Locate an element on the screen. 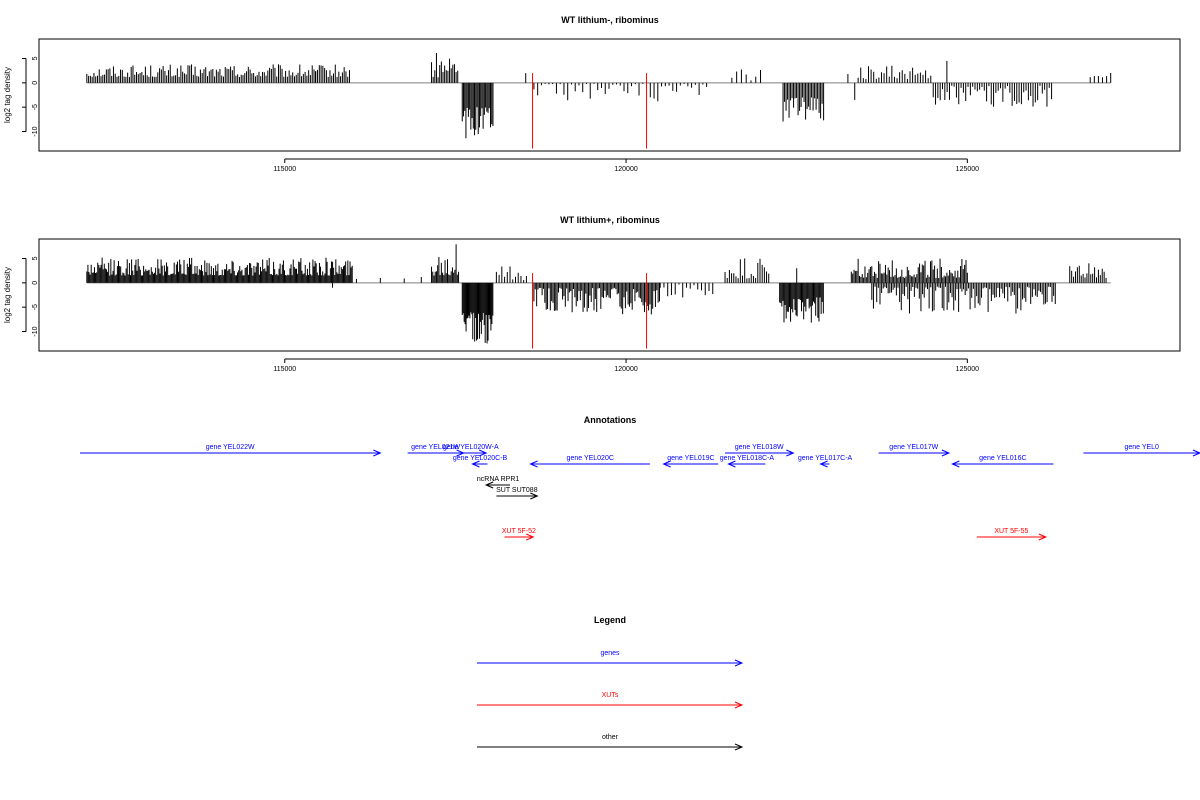 Image resolution: width=1200 pixels, height=800 pixels. annotation-feature: gene YEL020C-B is located at coordinates (480, 461).